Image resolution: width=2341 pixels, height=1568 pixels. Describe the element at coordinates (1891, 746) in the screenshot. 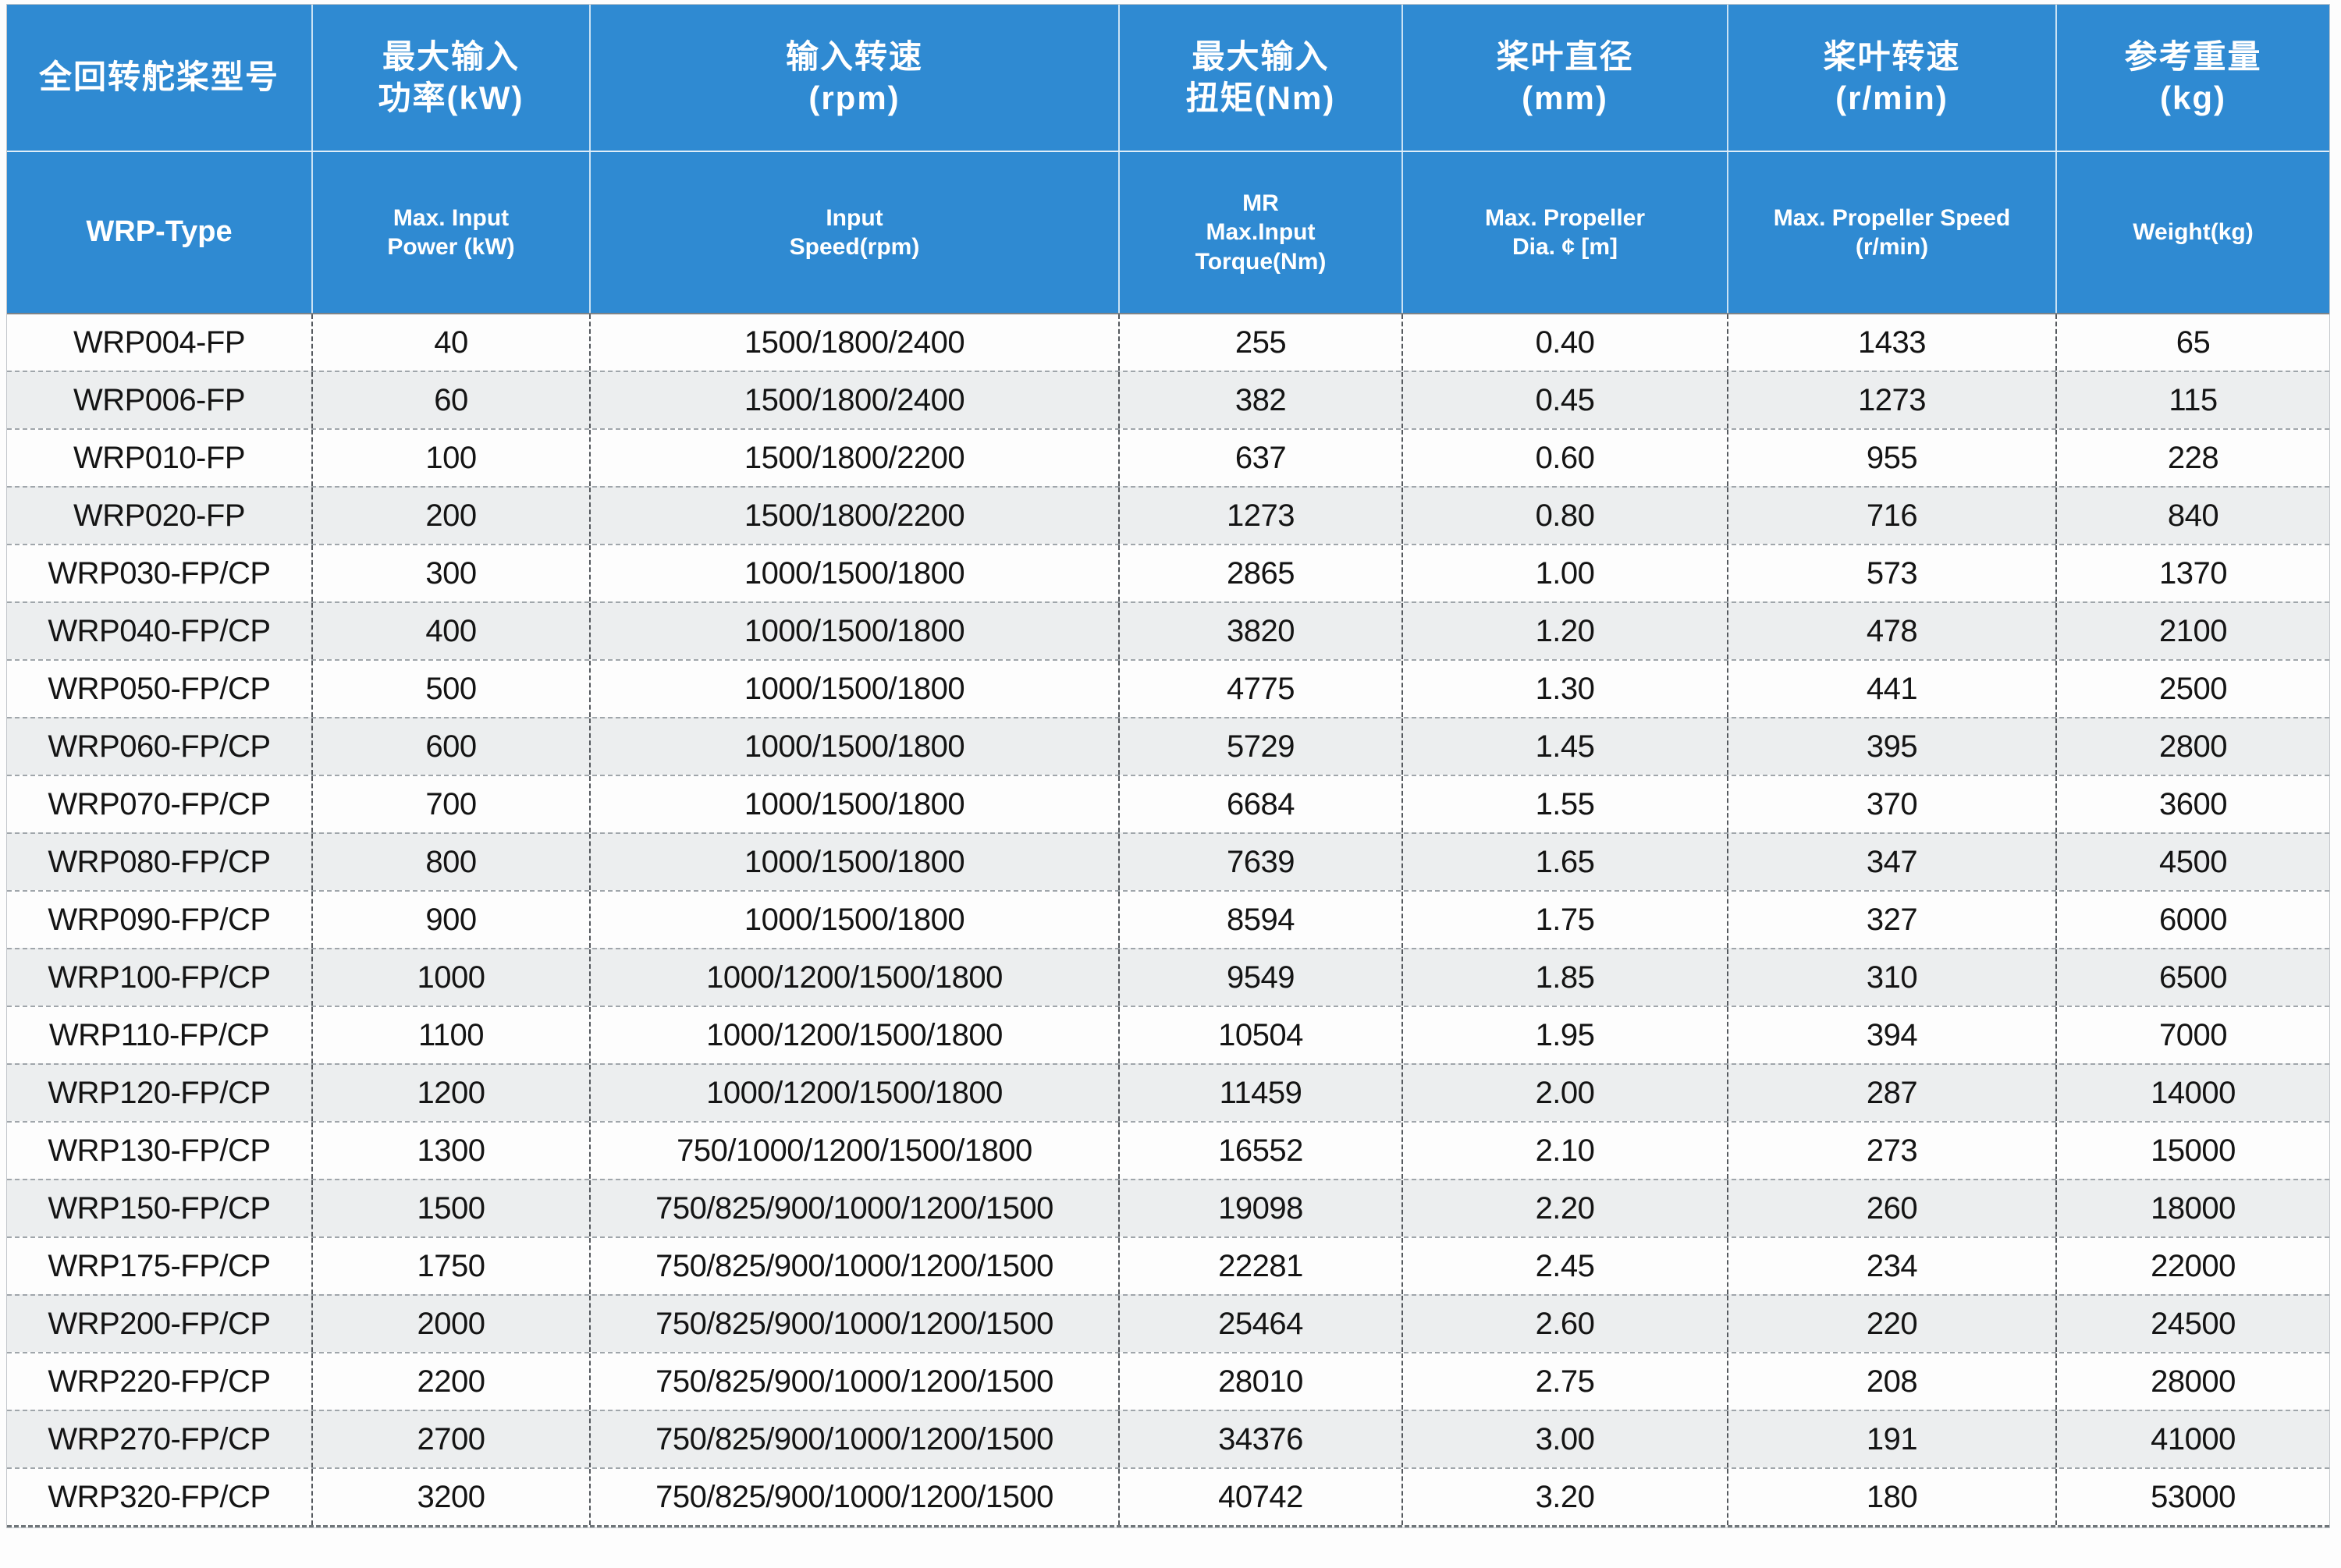

I see `cell-propeller-speed: 395` at that location.